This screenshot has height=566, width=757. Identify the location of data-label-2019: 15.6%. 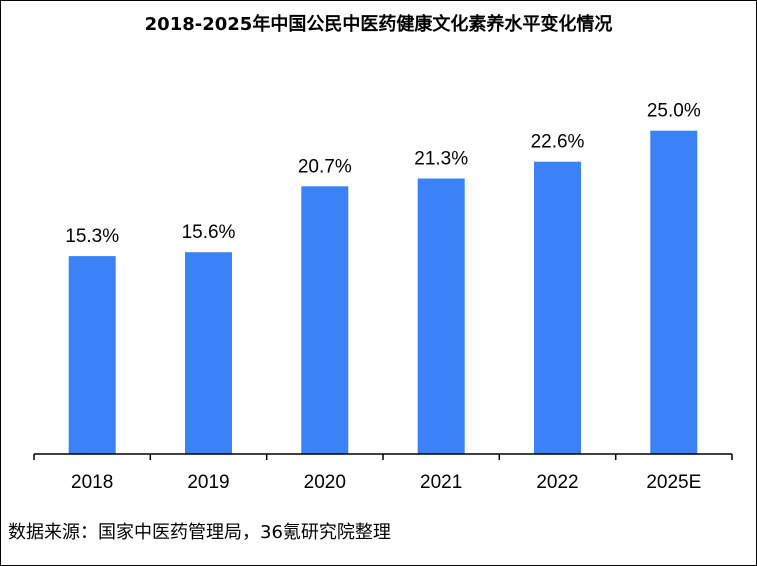
(209, 232).